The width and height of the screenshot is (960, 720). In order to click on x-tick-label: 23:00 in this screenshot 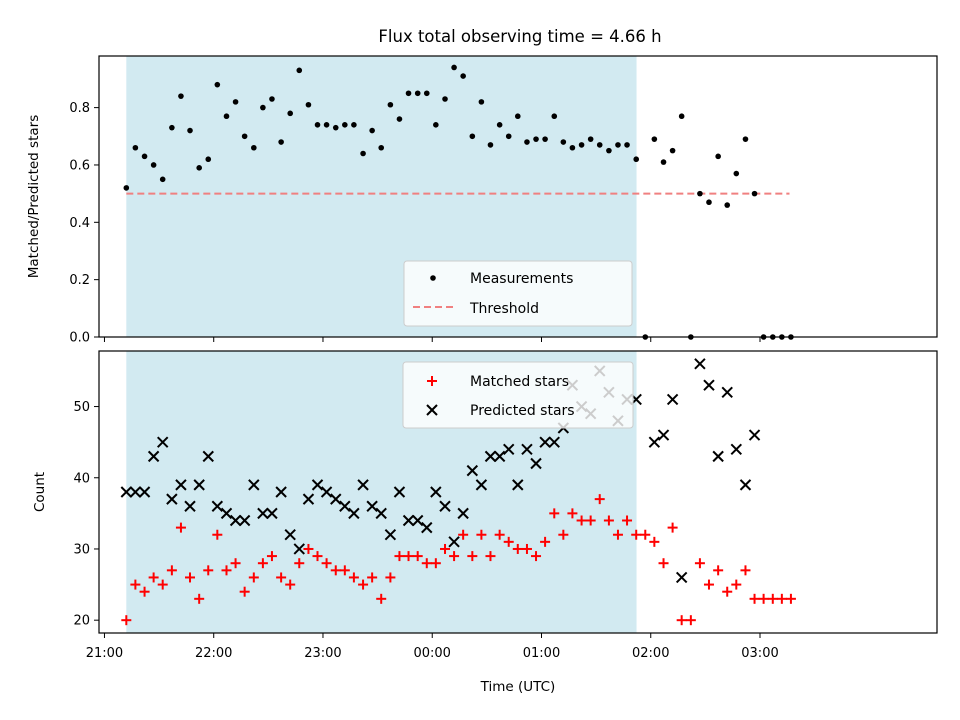, I will do `click(322, 653)`.